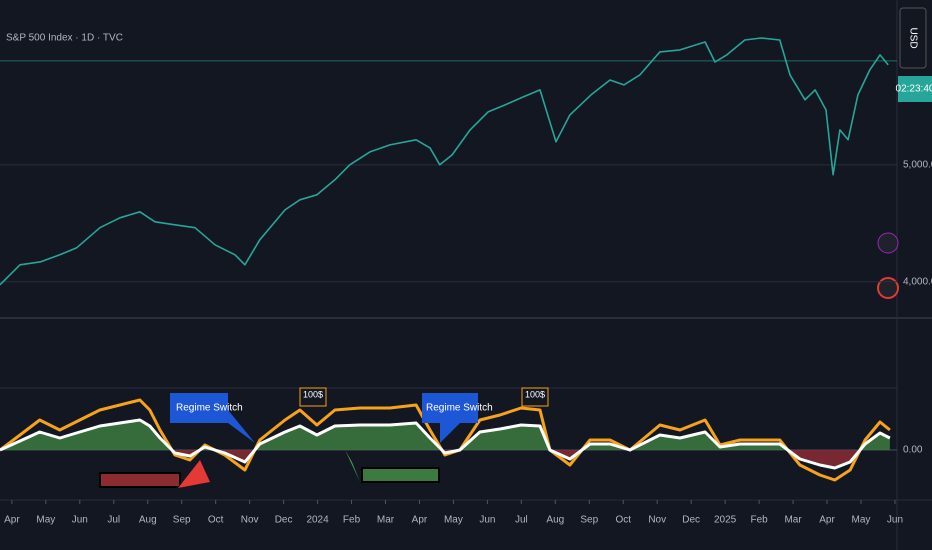 The width and height of the screenshot is (932, 550). Describe the element at coordinates (913, 450) in the screenshot. I see `y-tick-label: 0.00` at that location.